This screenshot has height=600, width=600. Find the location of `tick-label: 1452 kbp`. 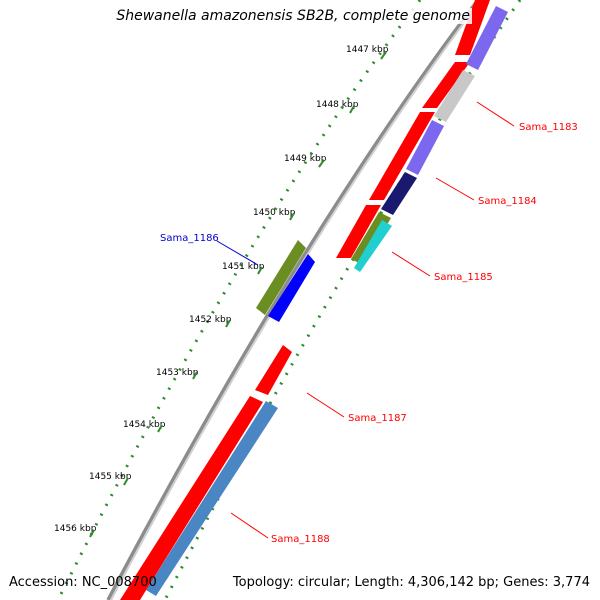

tick-label: 1452 kbp is located at coordinates (210, 320).